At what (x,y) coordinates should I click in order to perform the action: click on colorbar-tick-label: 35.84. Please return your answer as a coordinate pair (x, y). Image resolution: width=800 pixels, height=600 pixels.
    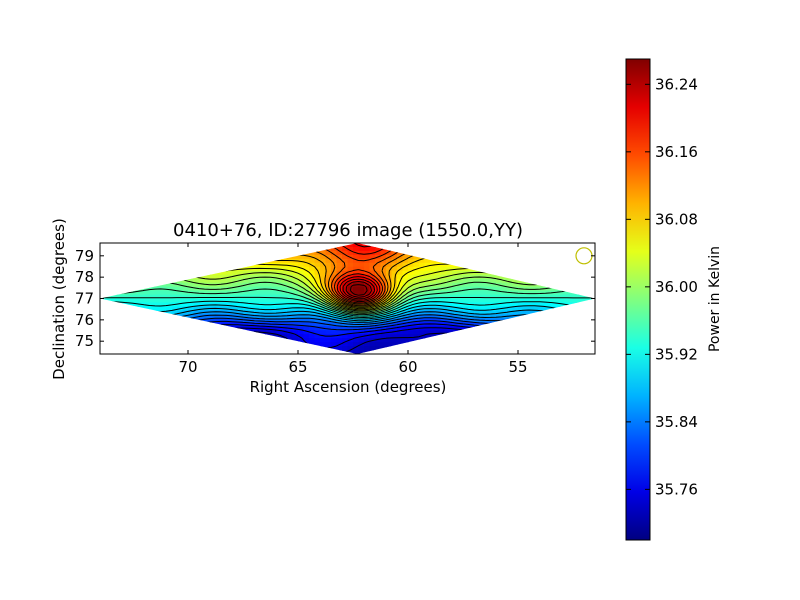
    Looking at the image, I should click on (676, 422).